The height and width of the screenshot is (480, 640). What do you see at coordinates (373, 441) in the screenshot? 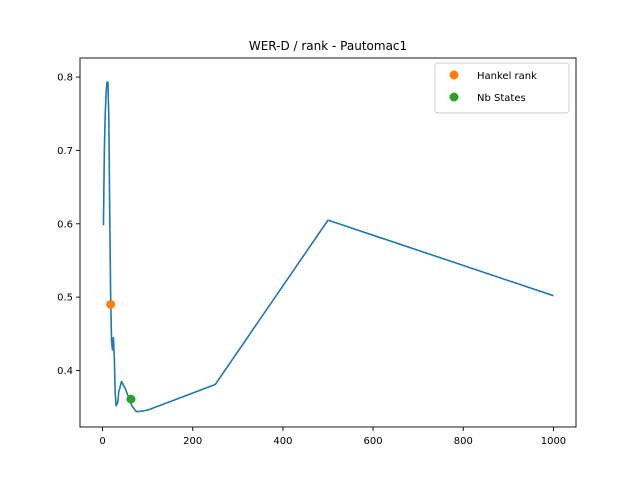
I see `x-tick-label: 600` at bounding box center [373, 441].